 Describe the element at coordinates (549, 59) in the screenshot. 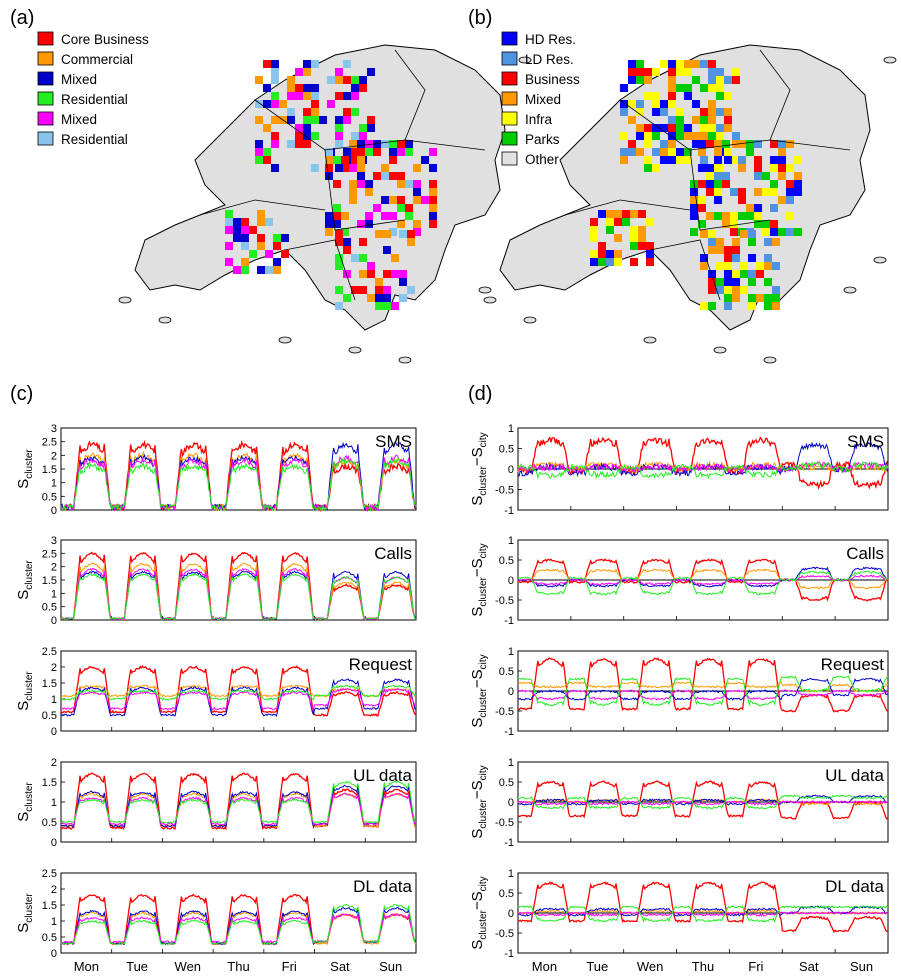

I see `legend-b-label: LD Res.` at that location.